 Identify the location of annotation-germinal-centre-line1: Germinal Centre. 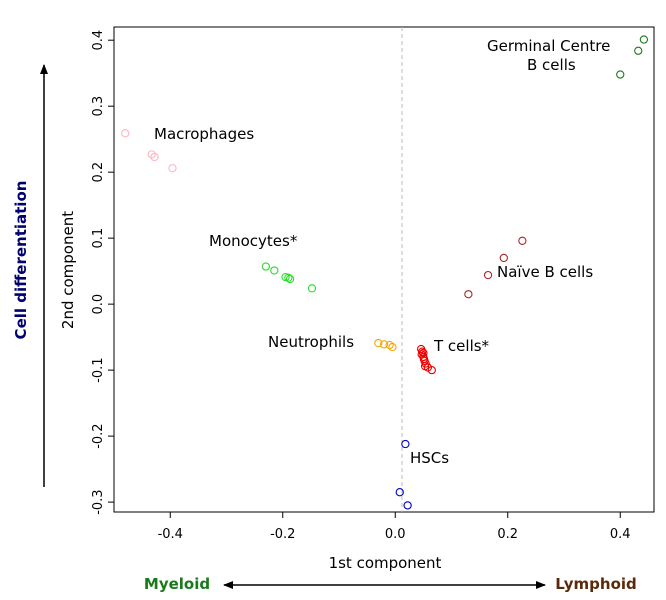
(548, 46).